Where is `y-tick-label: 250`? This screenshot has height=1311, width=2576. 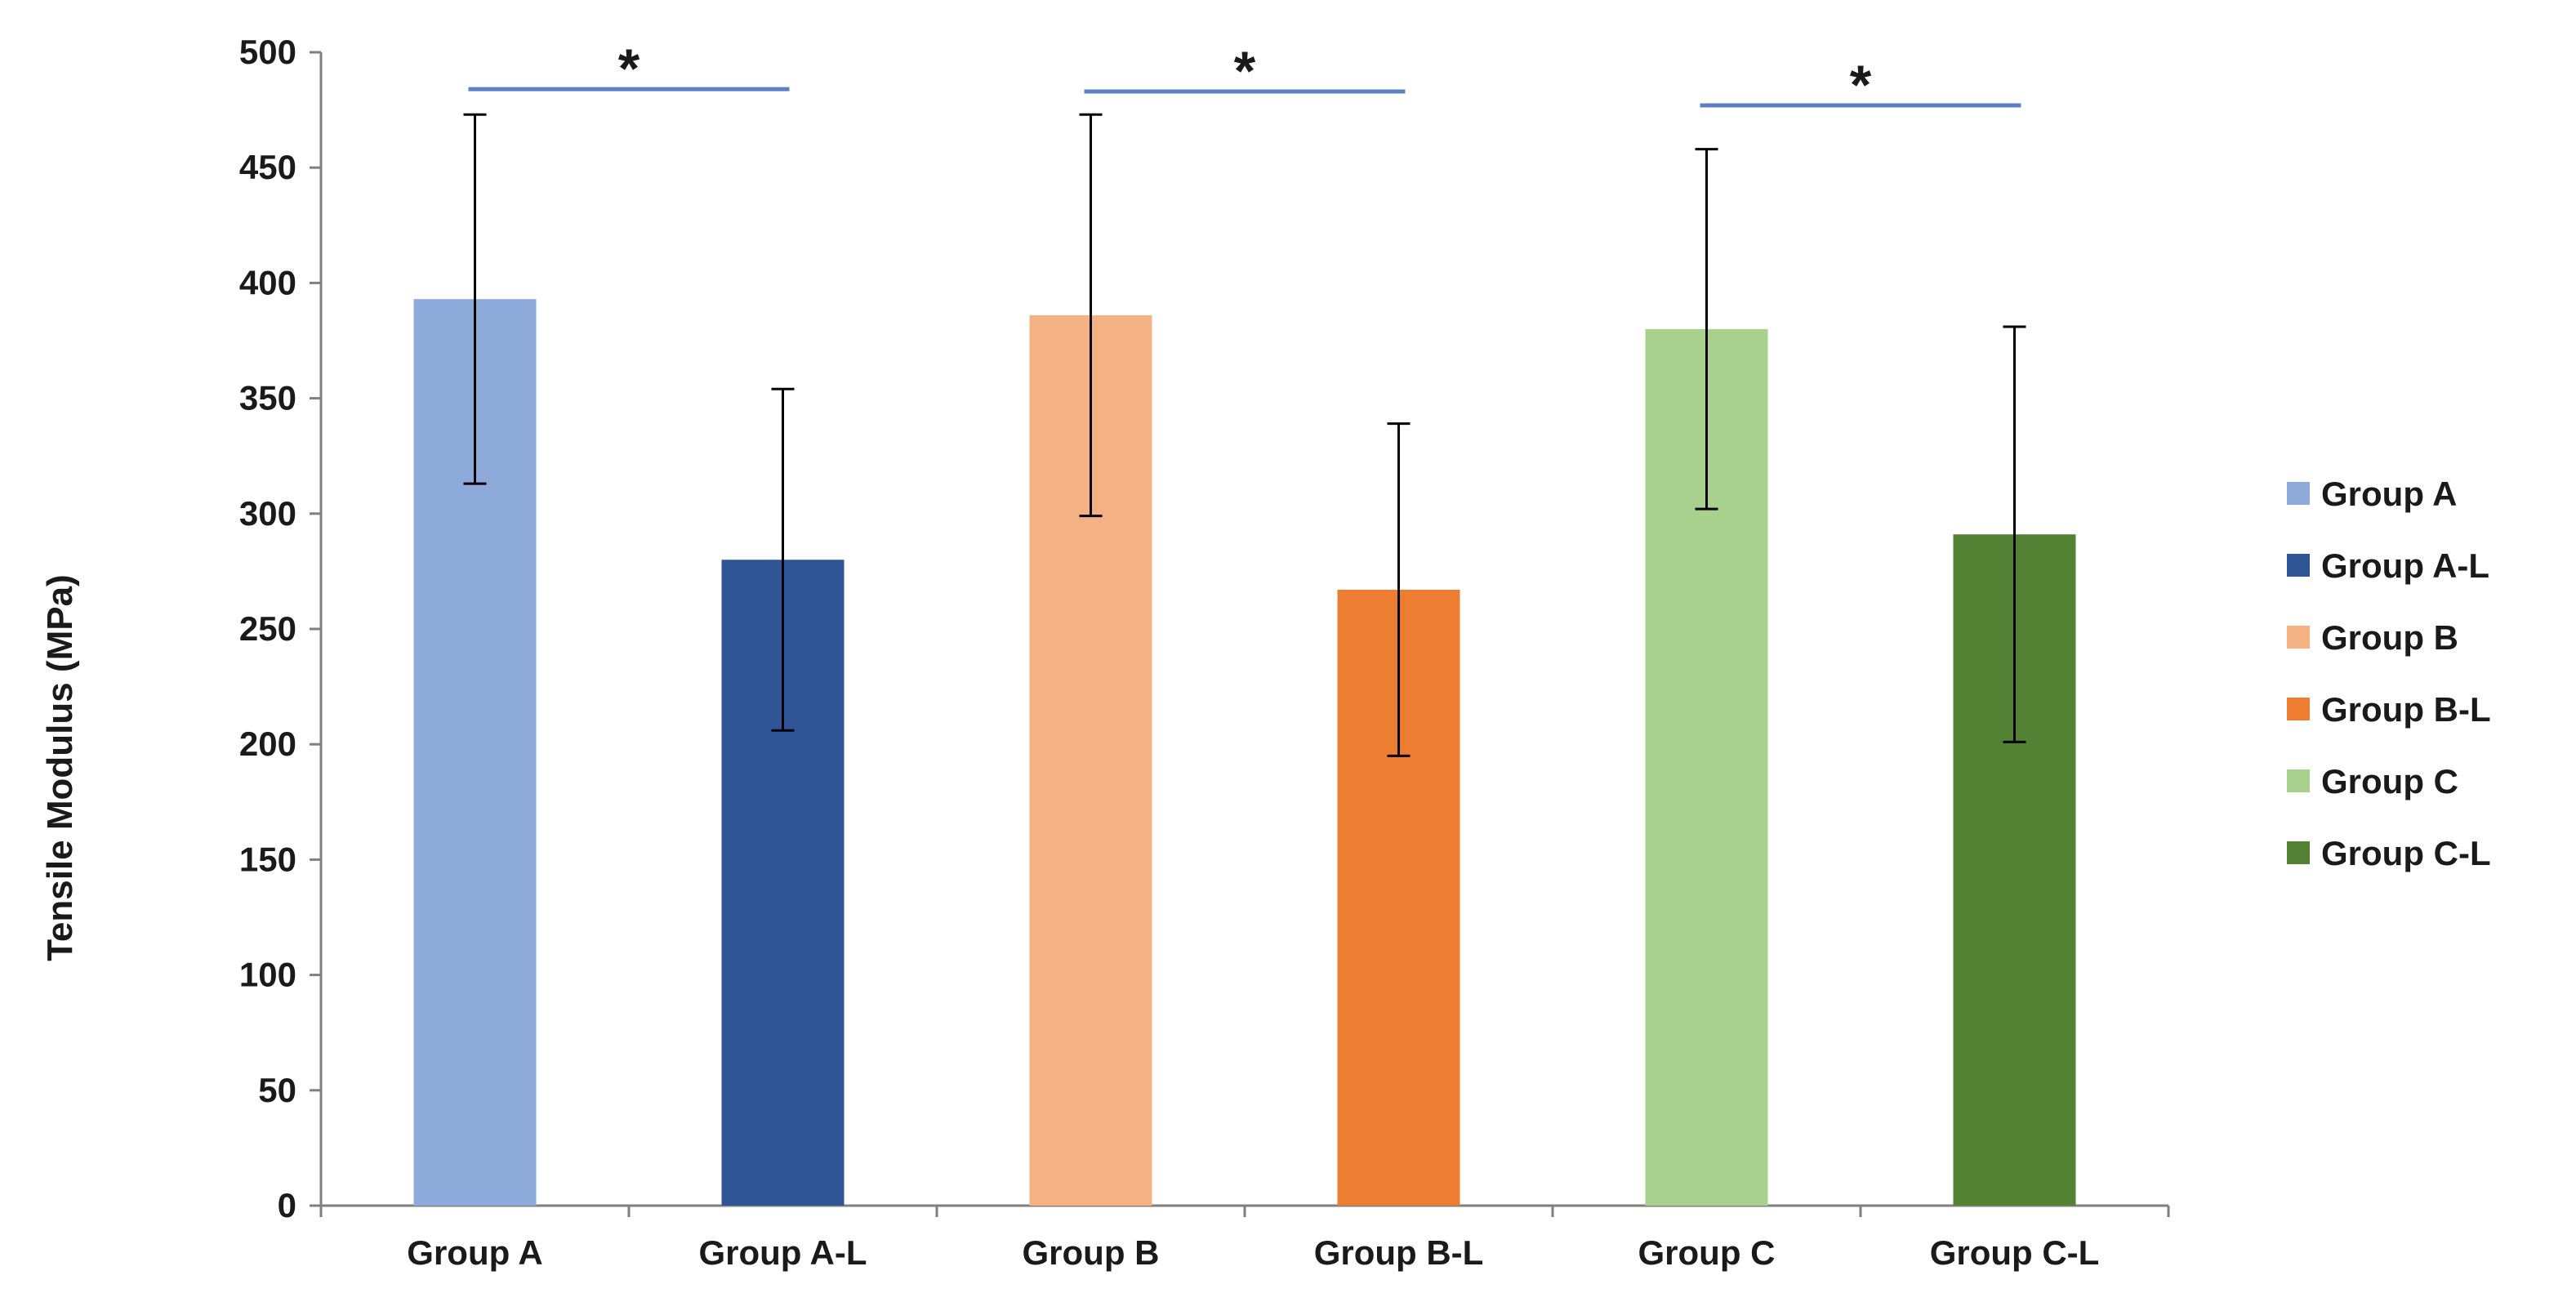
y-tick-label: 250 is located at coordinates (267, 628).